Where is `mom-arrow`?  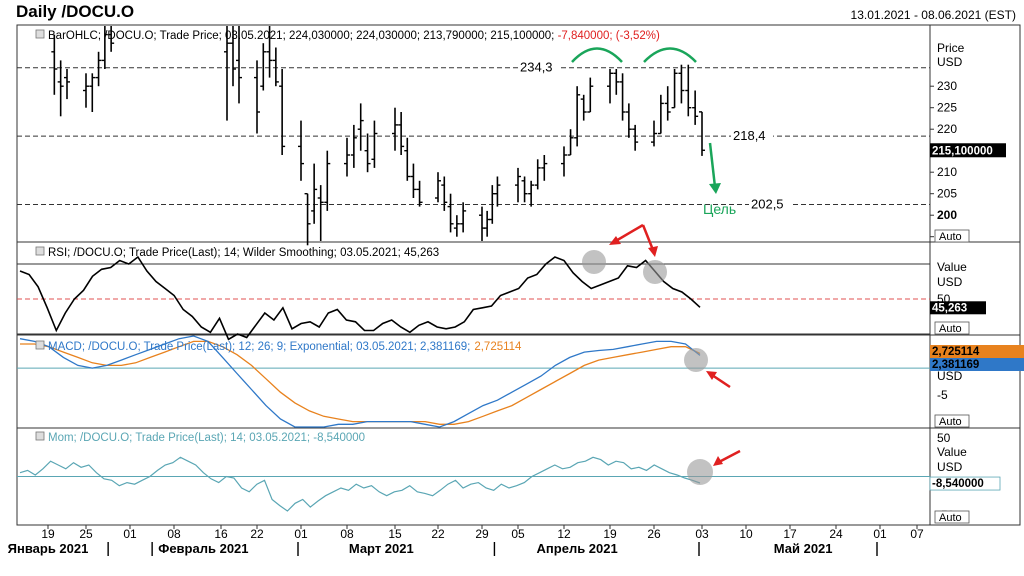
mom-arrow is located at coordinates (727, 457).